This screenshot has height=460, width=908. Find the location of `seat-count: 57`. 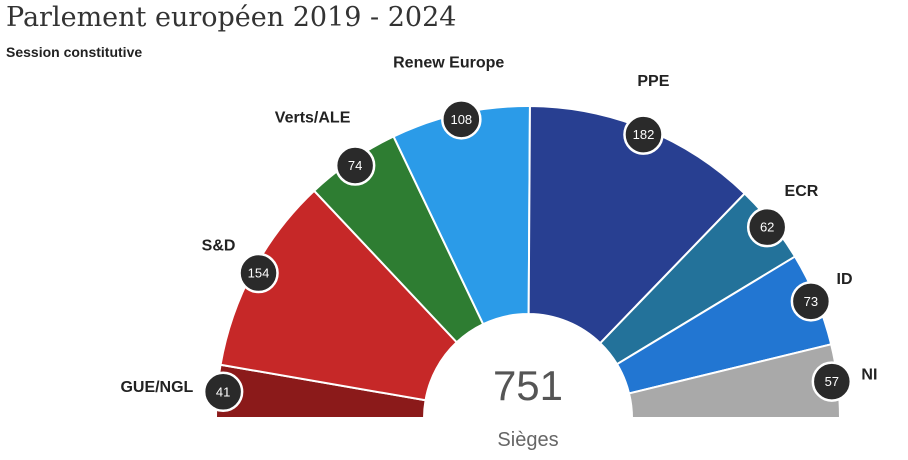

seat-count: 57 is located at coordinates (832, 381).